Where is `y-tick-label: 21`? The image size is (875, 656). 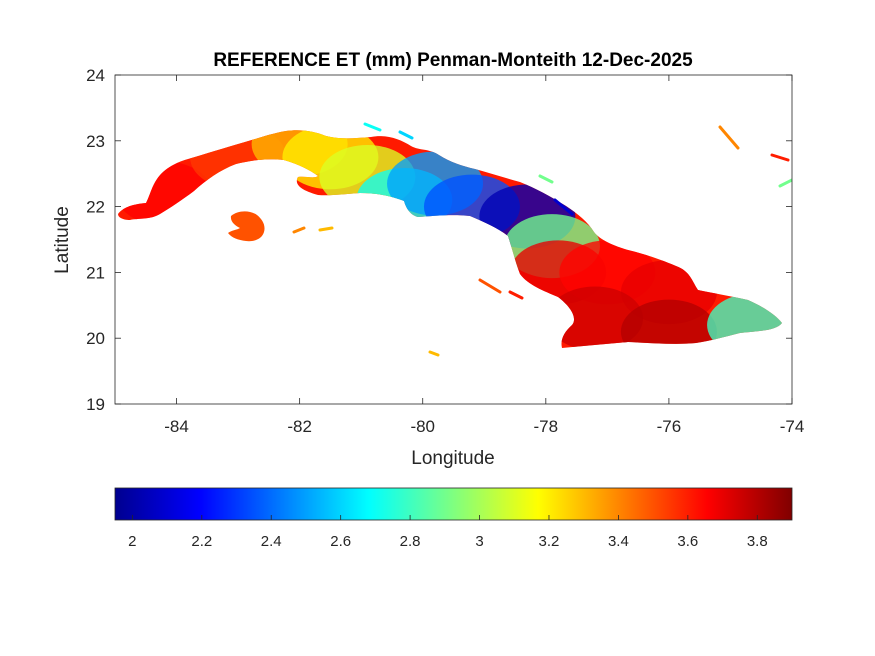 y-tick-label: 21 is located at coordinates (95, 272).